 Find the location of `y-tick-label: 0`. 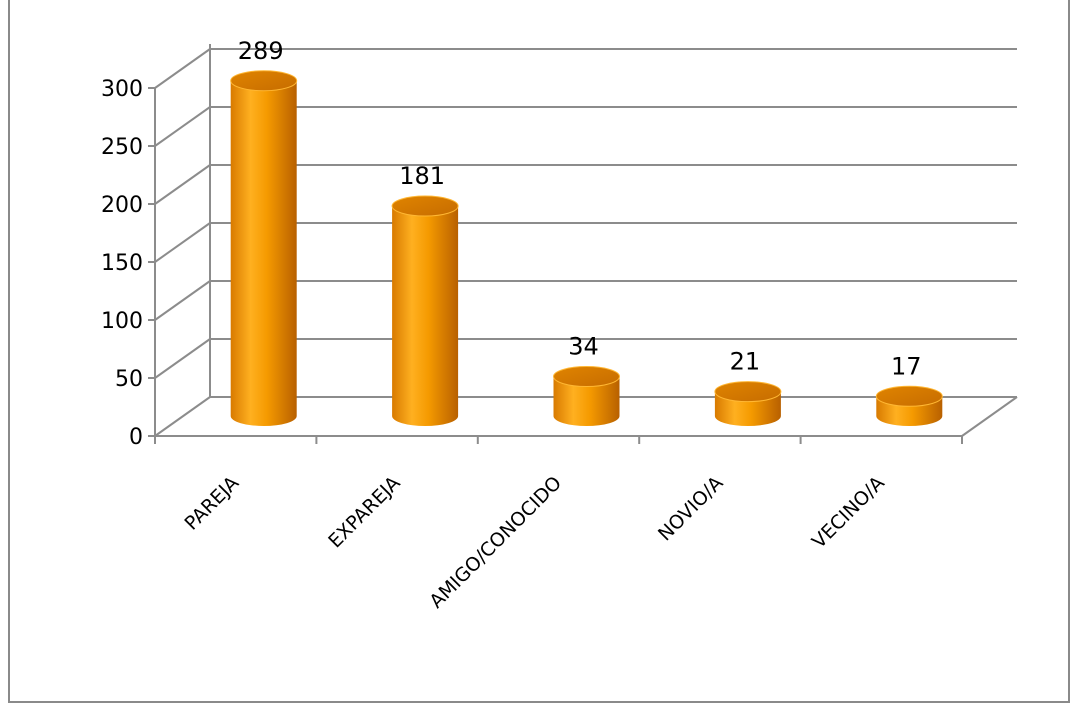

y-tick-label: 0 is located at coordinates (136, 437).